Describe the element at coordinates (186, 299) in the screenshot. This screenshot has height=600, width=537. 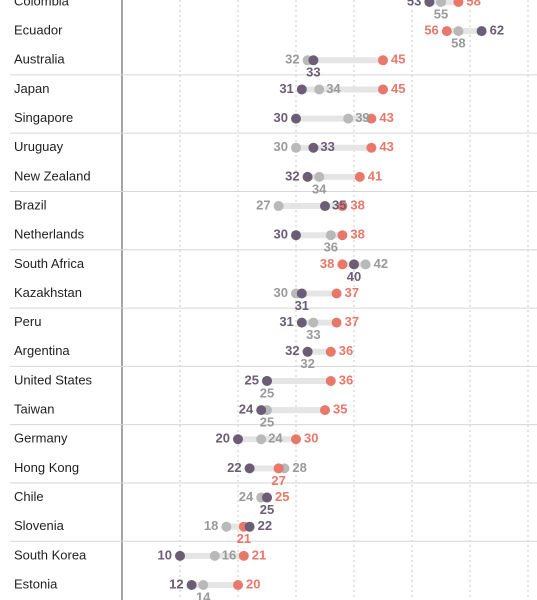
I see `chart-row: Kazakhstan 30 37 31` at that location.